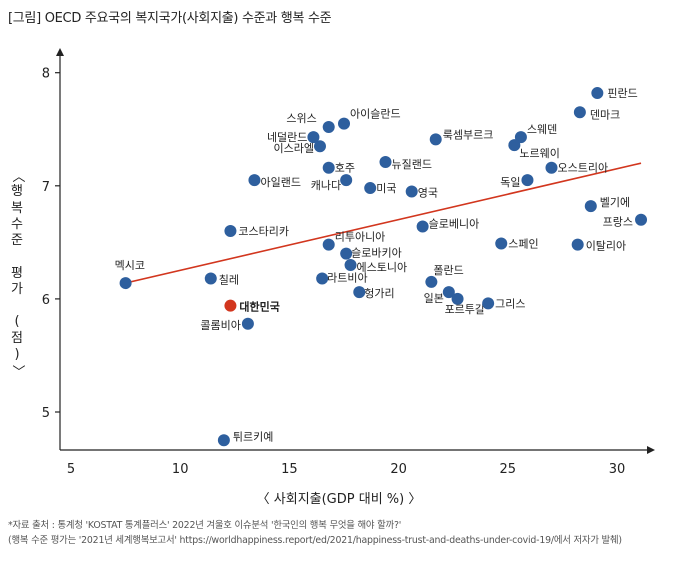 This screenshot has width=685, height=567. I want to click on y-axis-label-char: (, so click(17, 322).